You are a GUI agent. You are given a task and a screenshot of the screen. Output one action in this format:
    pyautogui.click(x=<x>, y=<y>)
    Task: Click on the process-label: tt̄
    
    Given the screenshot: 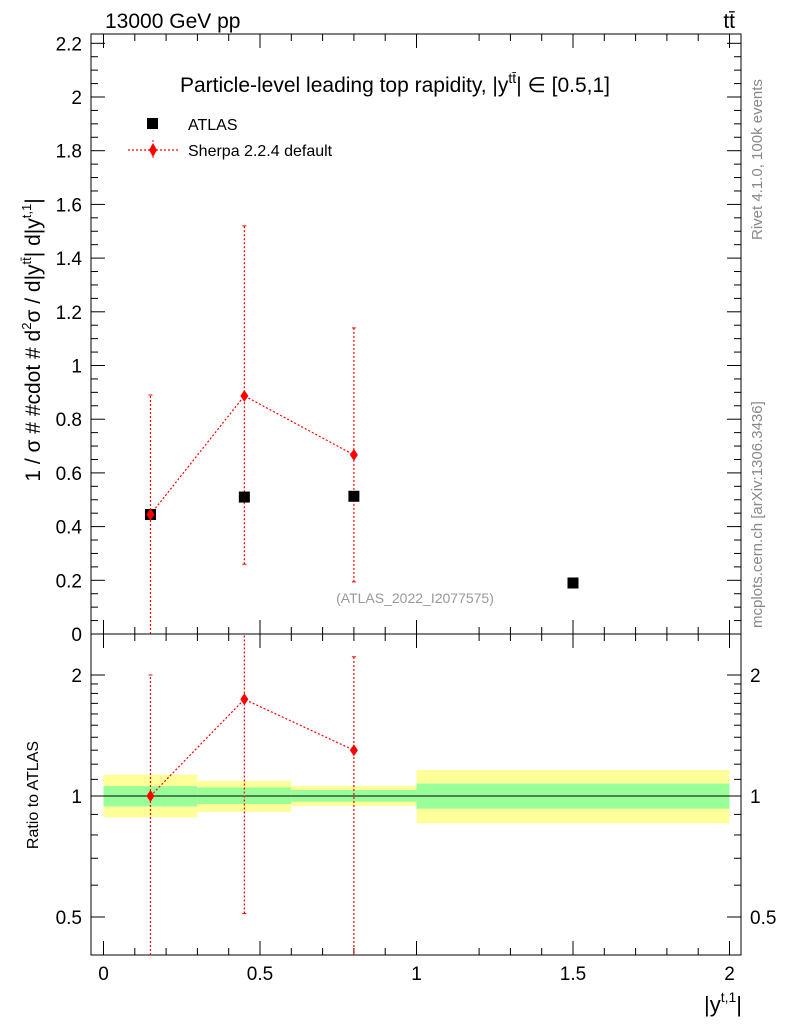 What is the action you would take?
    pyautogui.click(x=729, y=21)
    